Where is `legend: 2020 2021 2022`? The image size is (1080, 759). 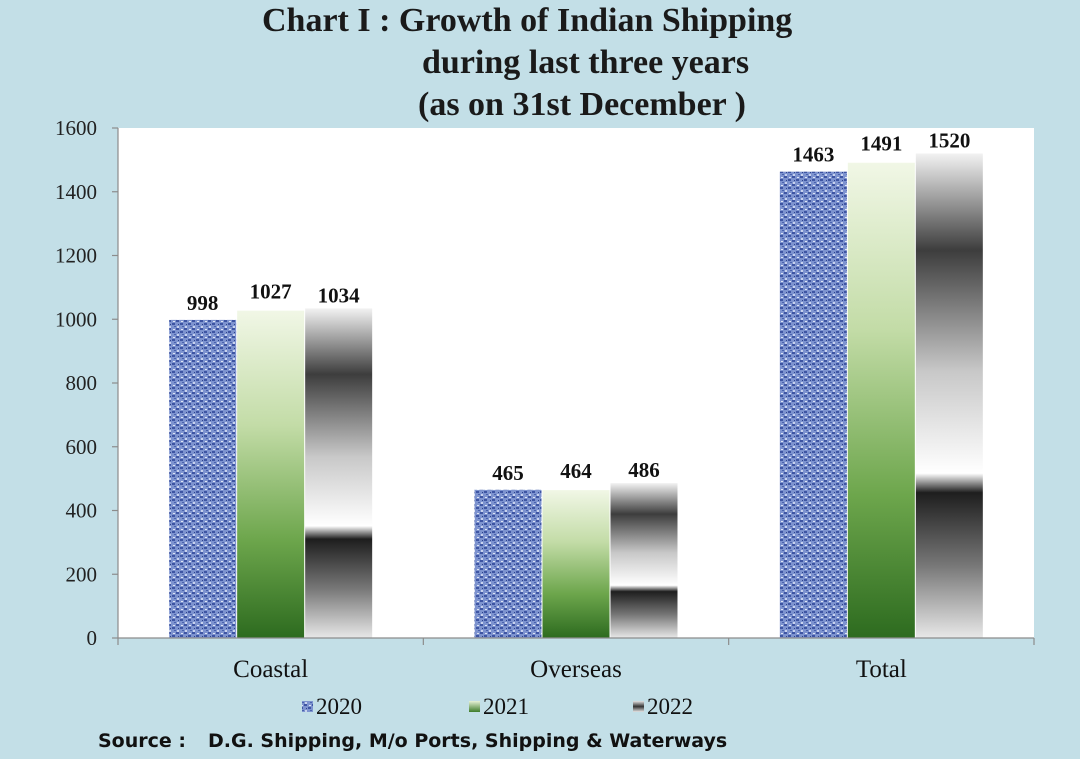 legend: 2020 2021 2022 is located at coordinates (497, 706).